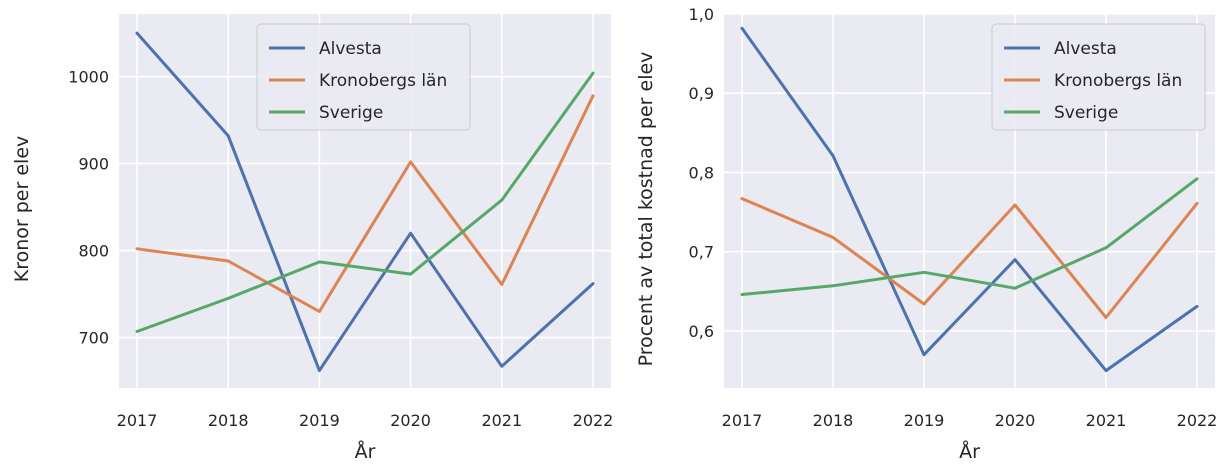 This screenshot has height=464, width=1221. What do you see at coordinates (93, 164) in the screenshot?
I see `y-tick-label: 900` at bounding box center [93, 164].